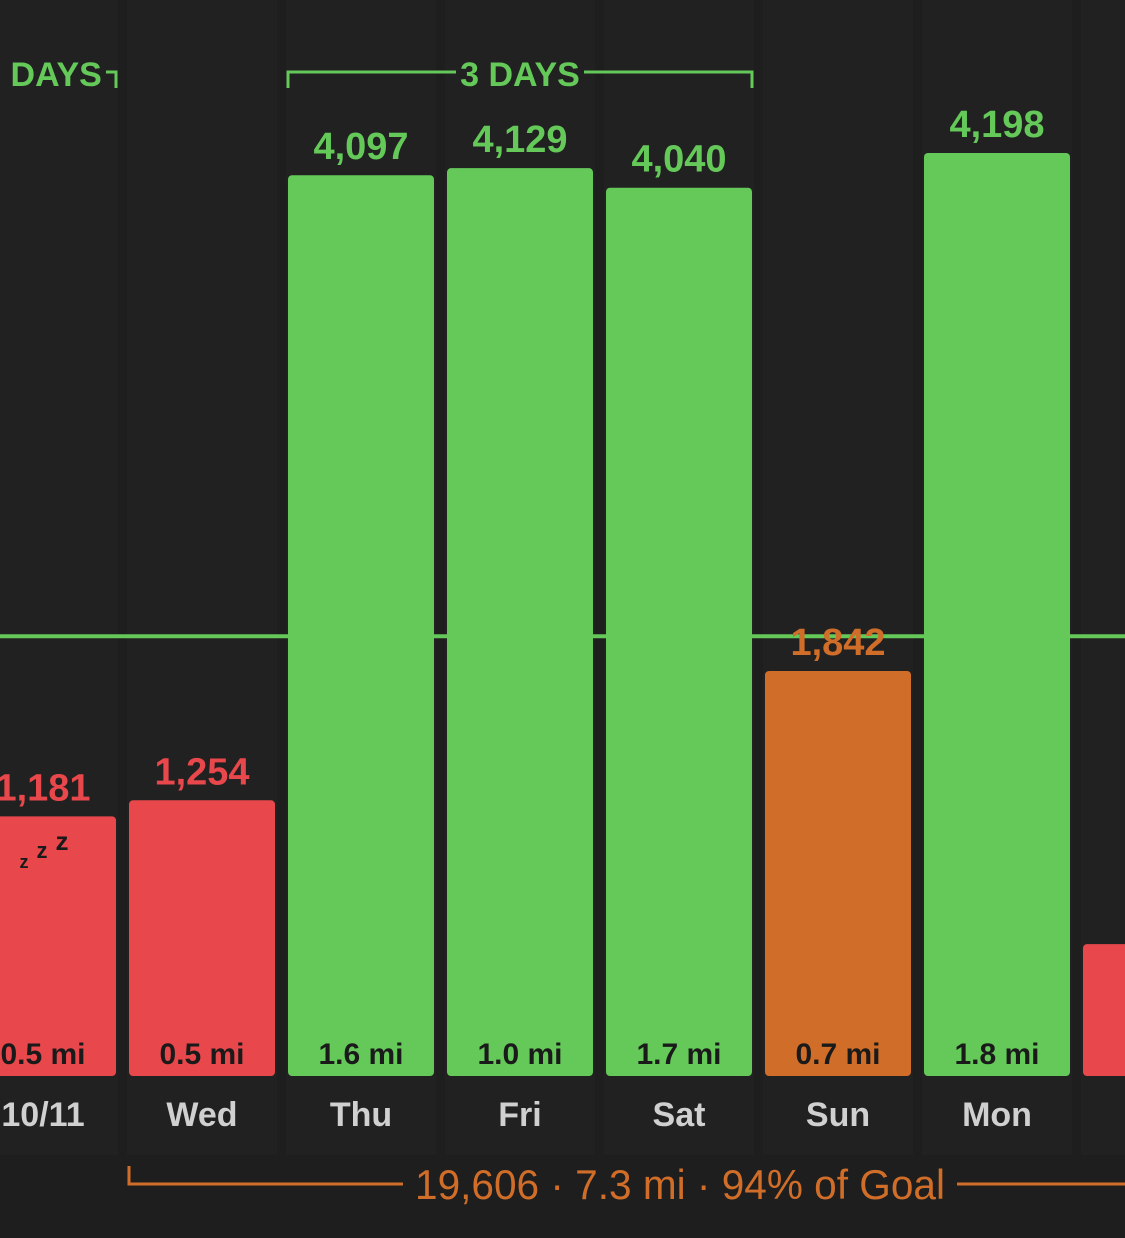 The width and height of the screenshot is (1125, 1238). Describe the element at coordinates (626, 1176) in the screenshot. I see `summary-bracket` at that location.